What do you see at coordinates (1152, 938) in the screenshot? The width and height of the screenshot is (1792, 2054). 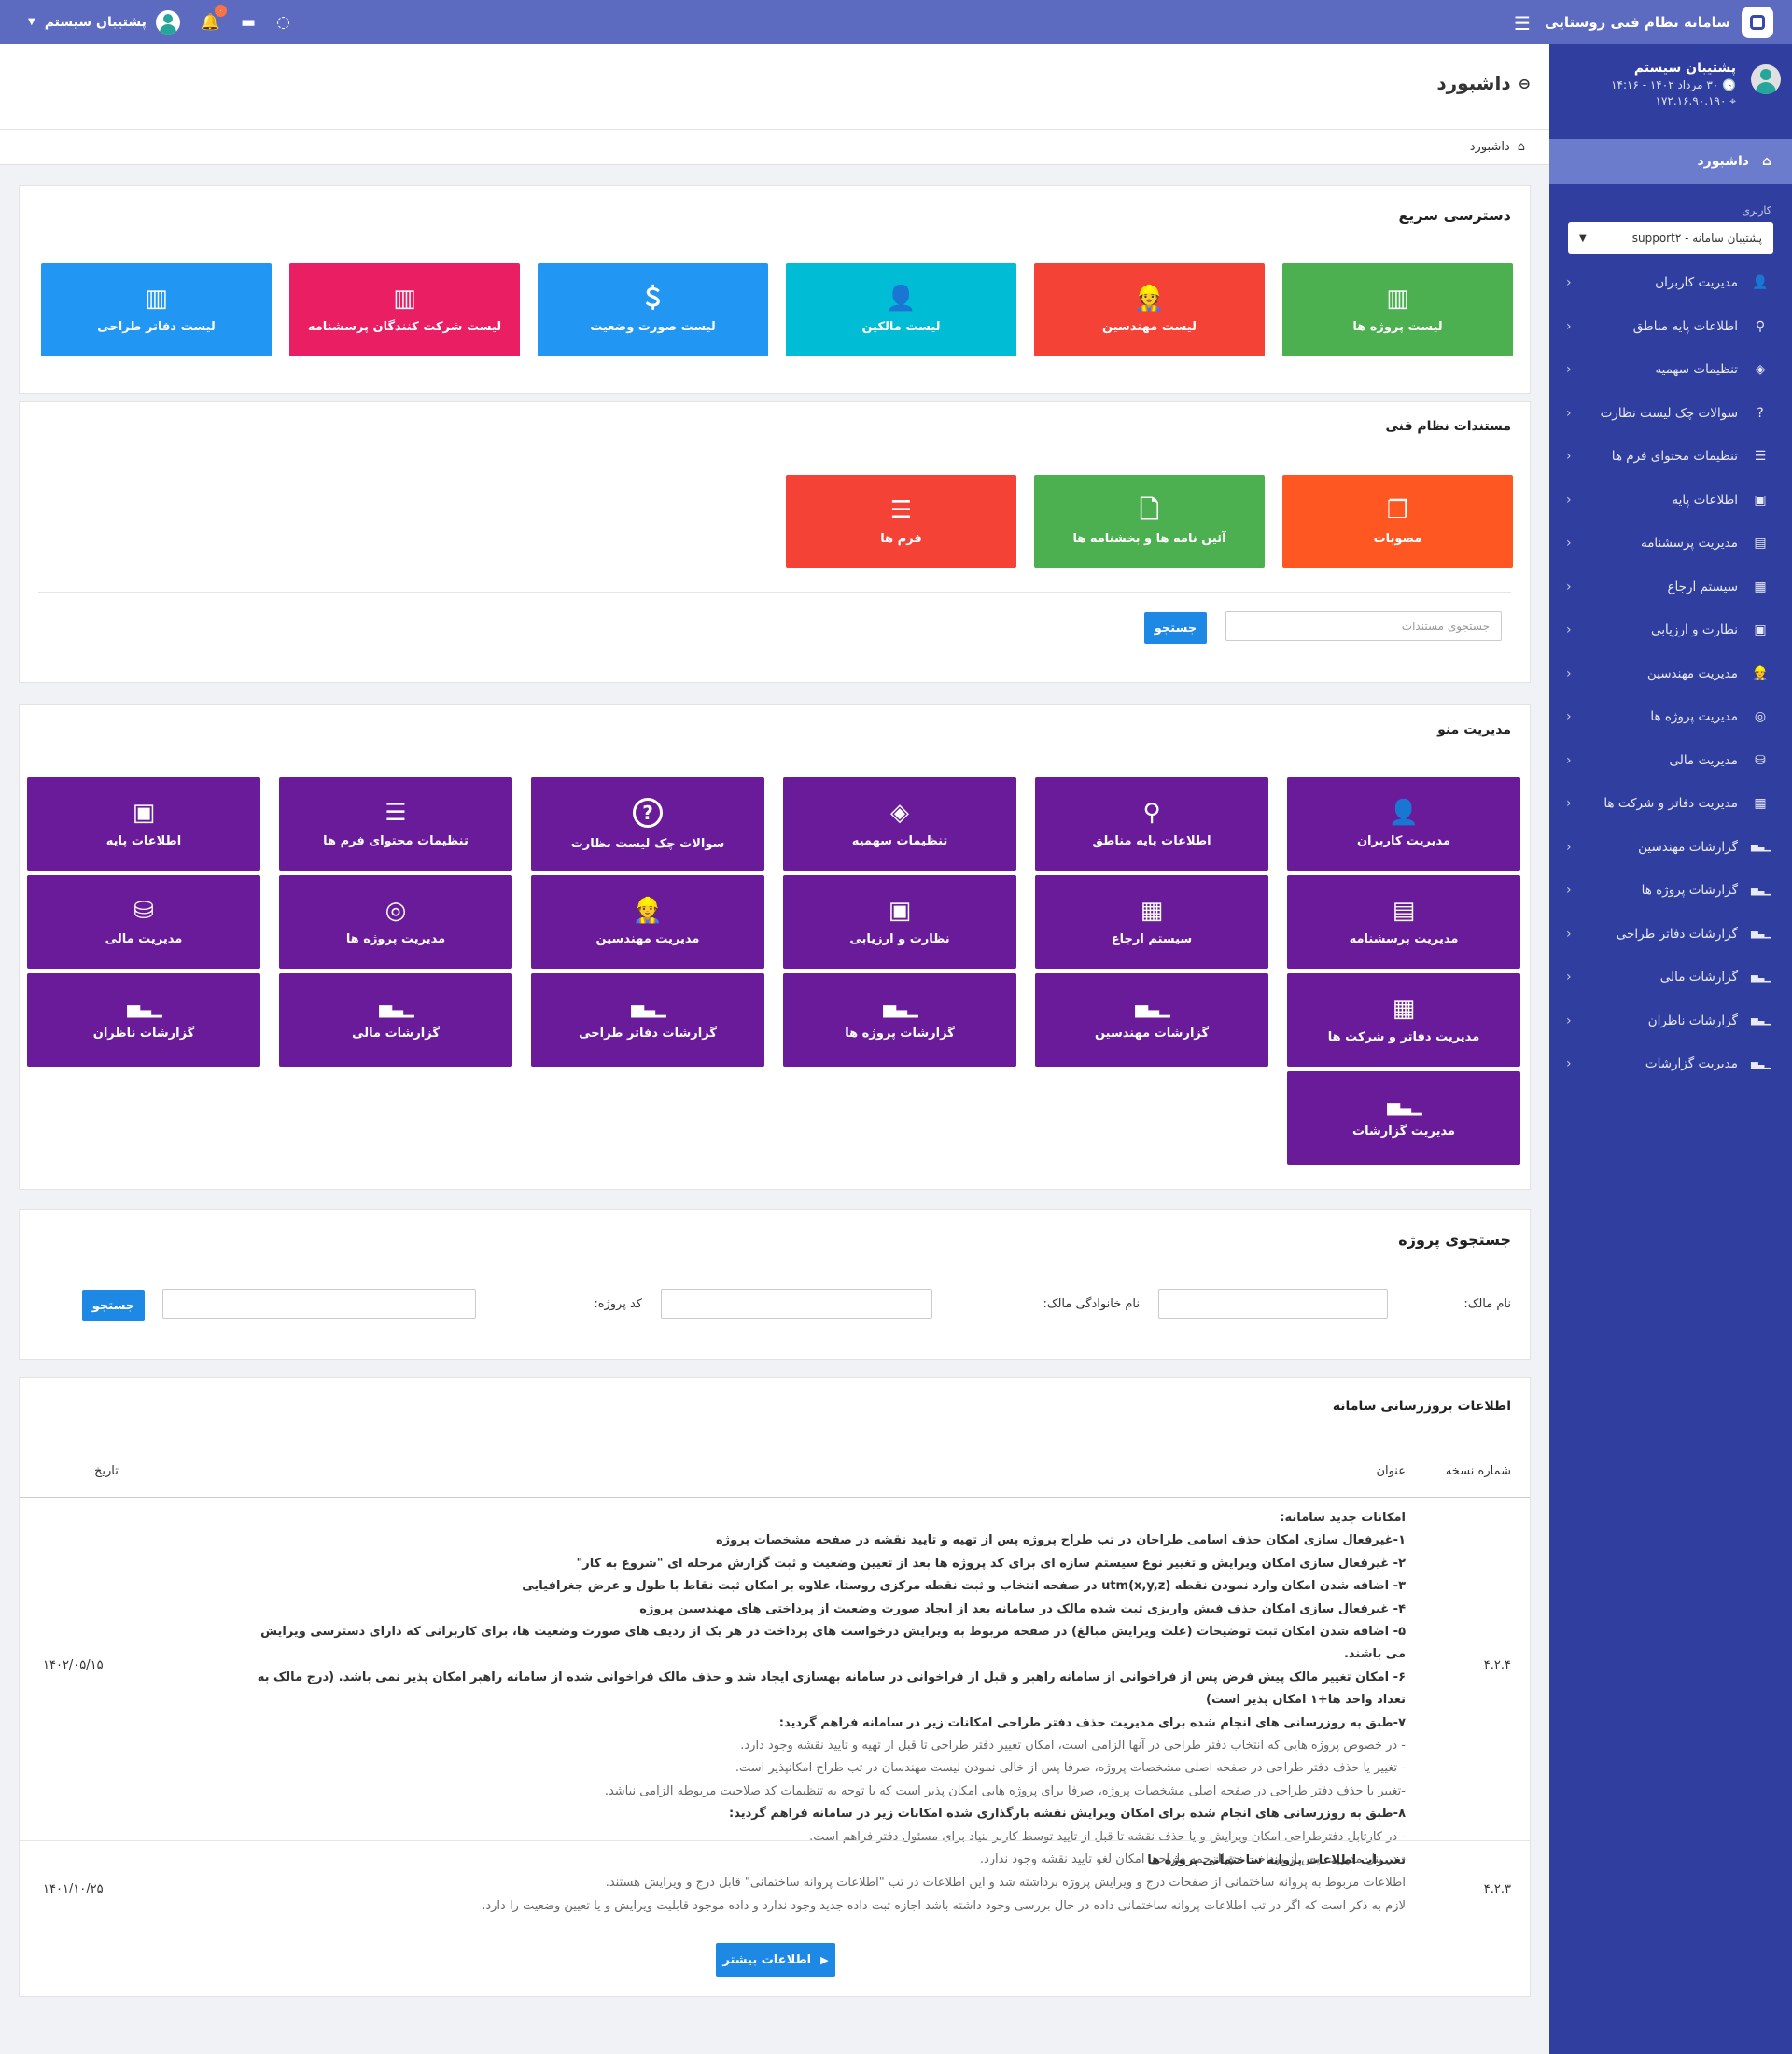 I see `menu-tile-label: سیستم ارجاع` at bounding box center [1152, 938].